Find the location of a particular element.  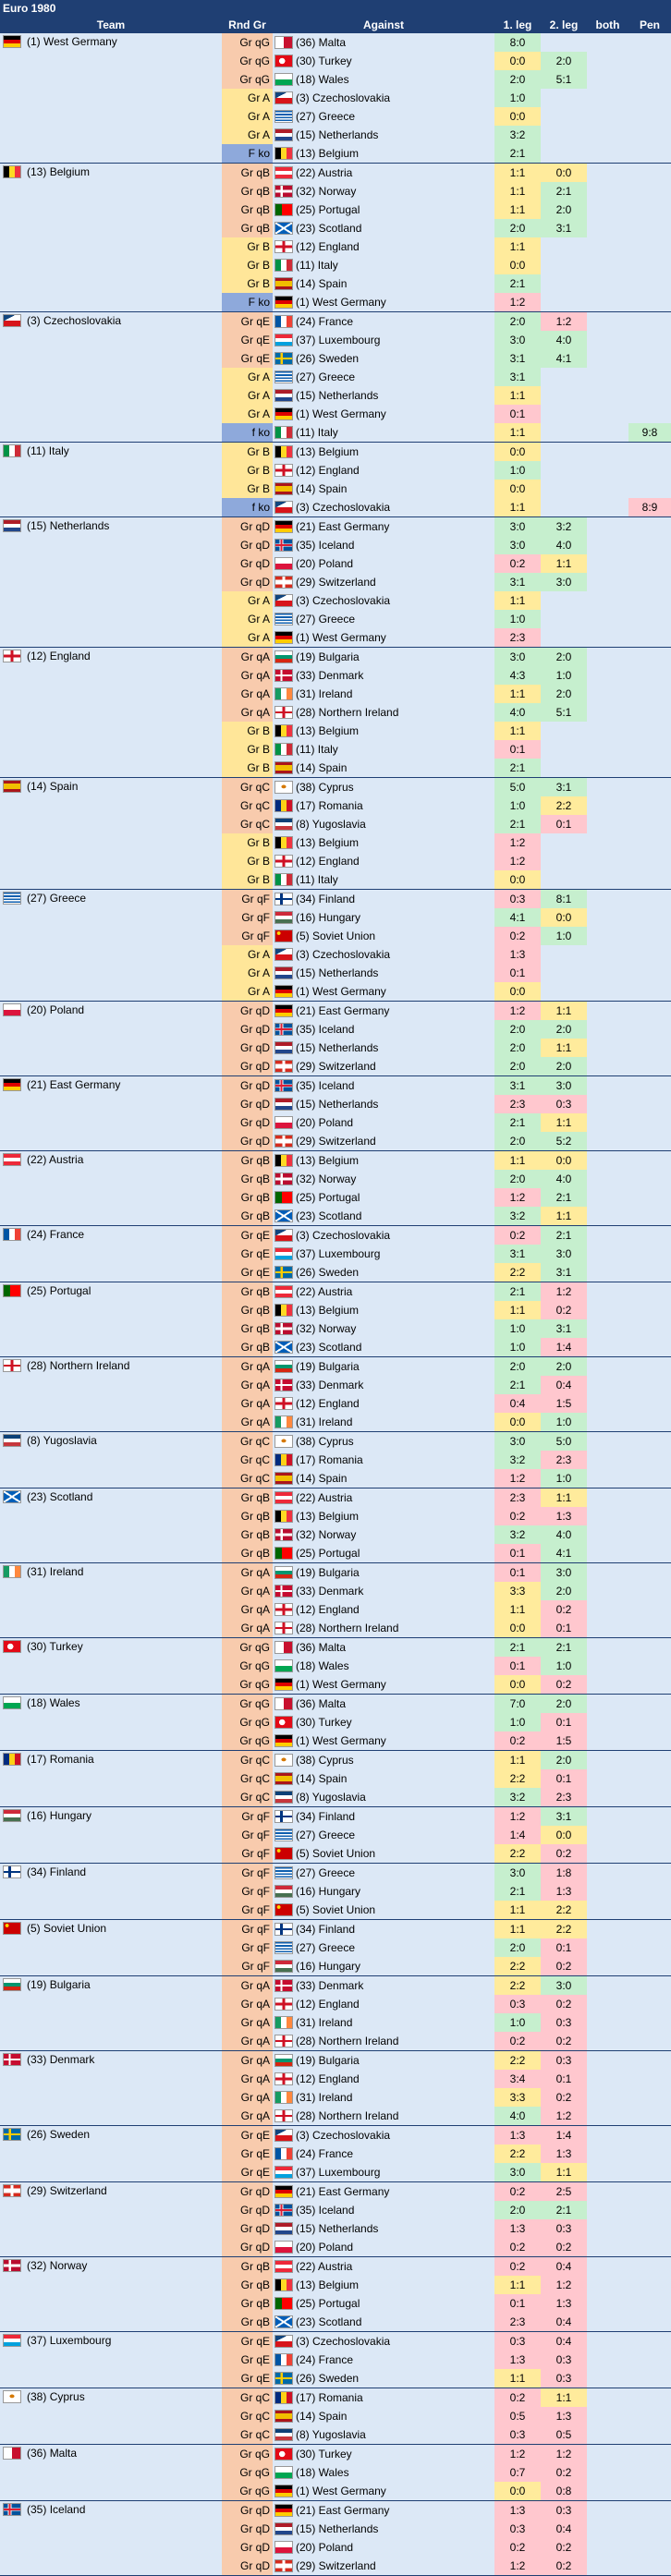

second-leg-score: 0:1 is located at coordinates (564, 1778).